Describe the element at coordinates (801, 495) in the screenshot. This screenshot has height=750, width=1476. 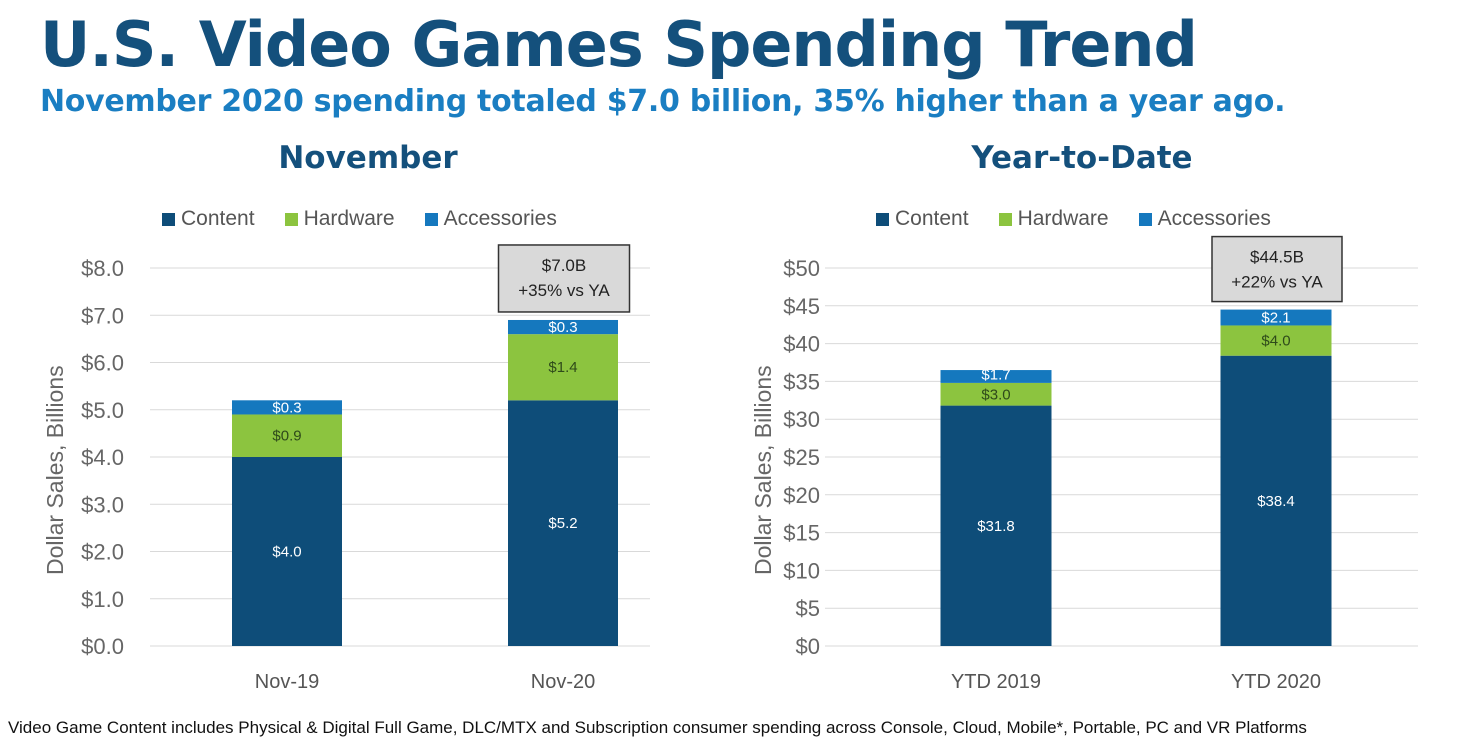
I see `y-tick-label: $20` at that location.